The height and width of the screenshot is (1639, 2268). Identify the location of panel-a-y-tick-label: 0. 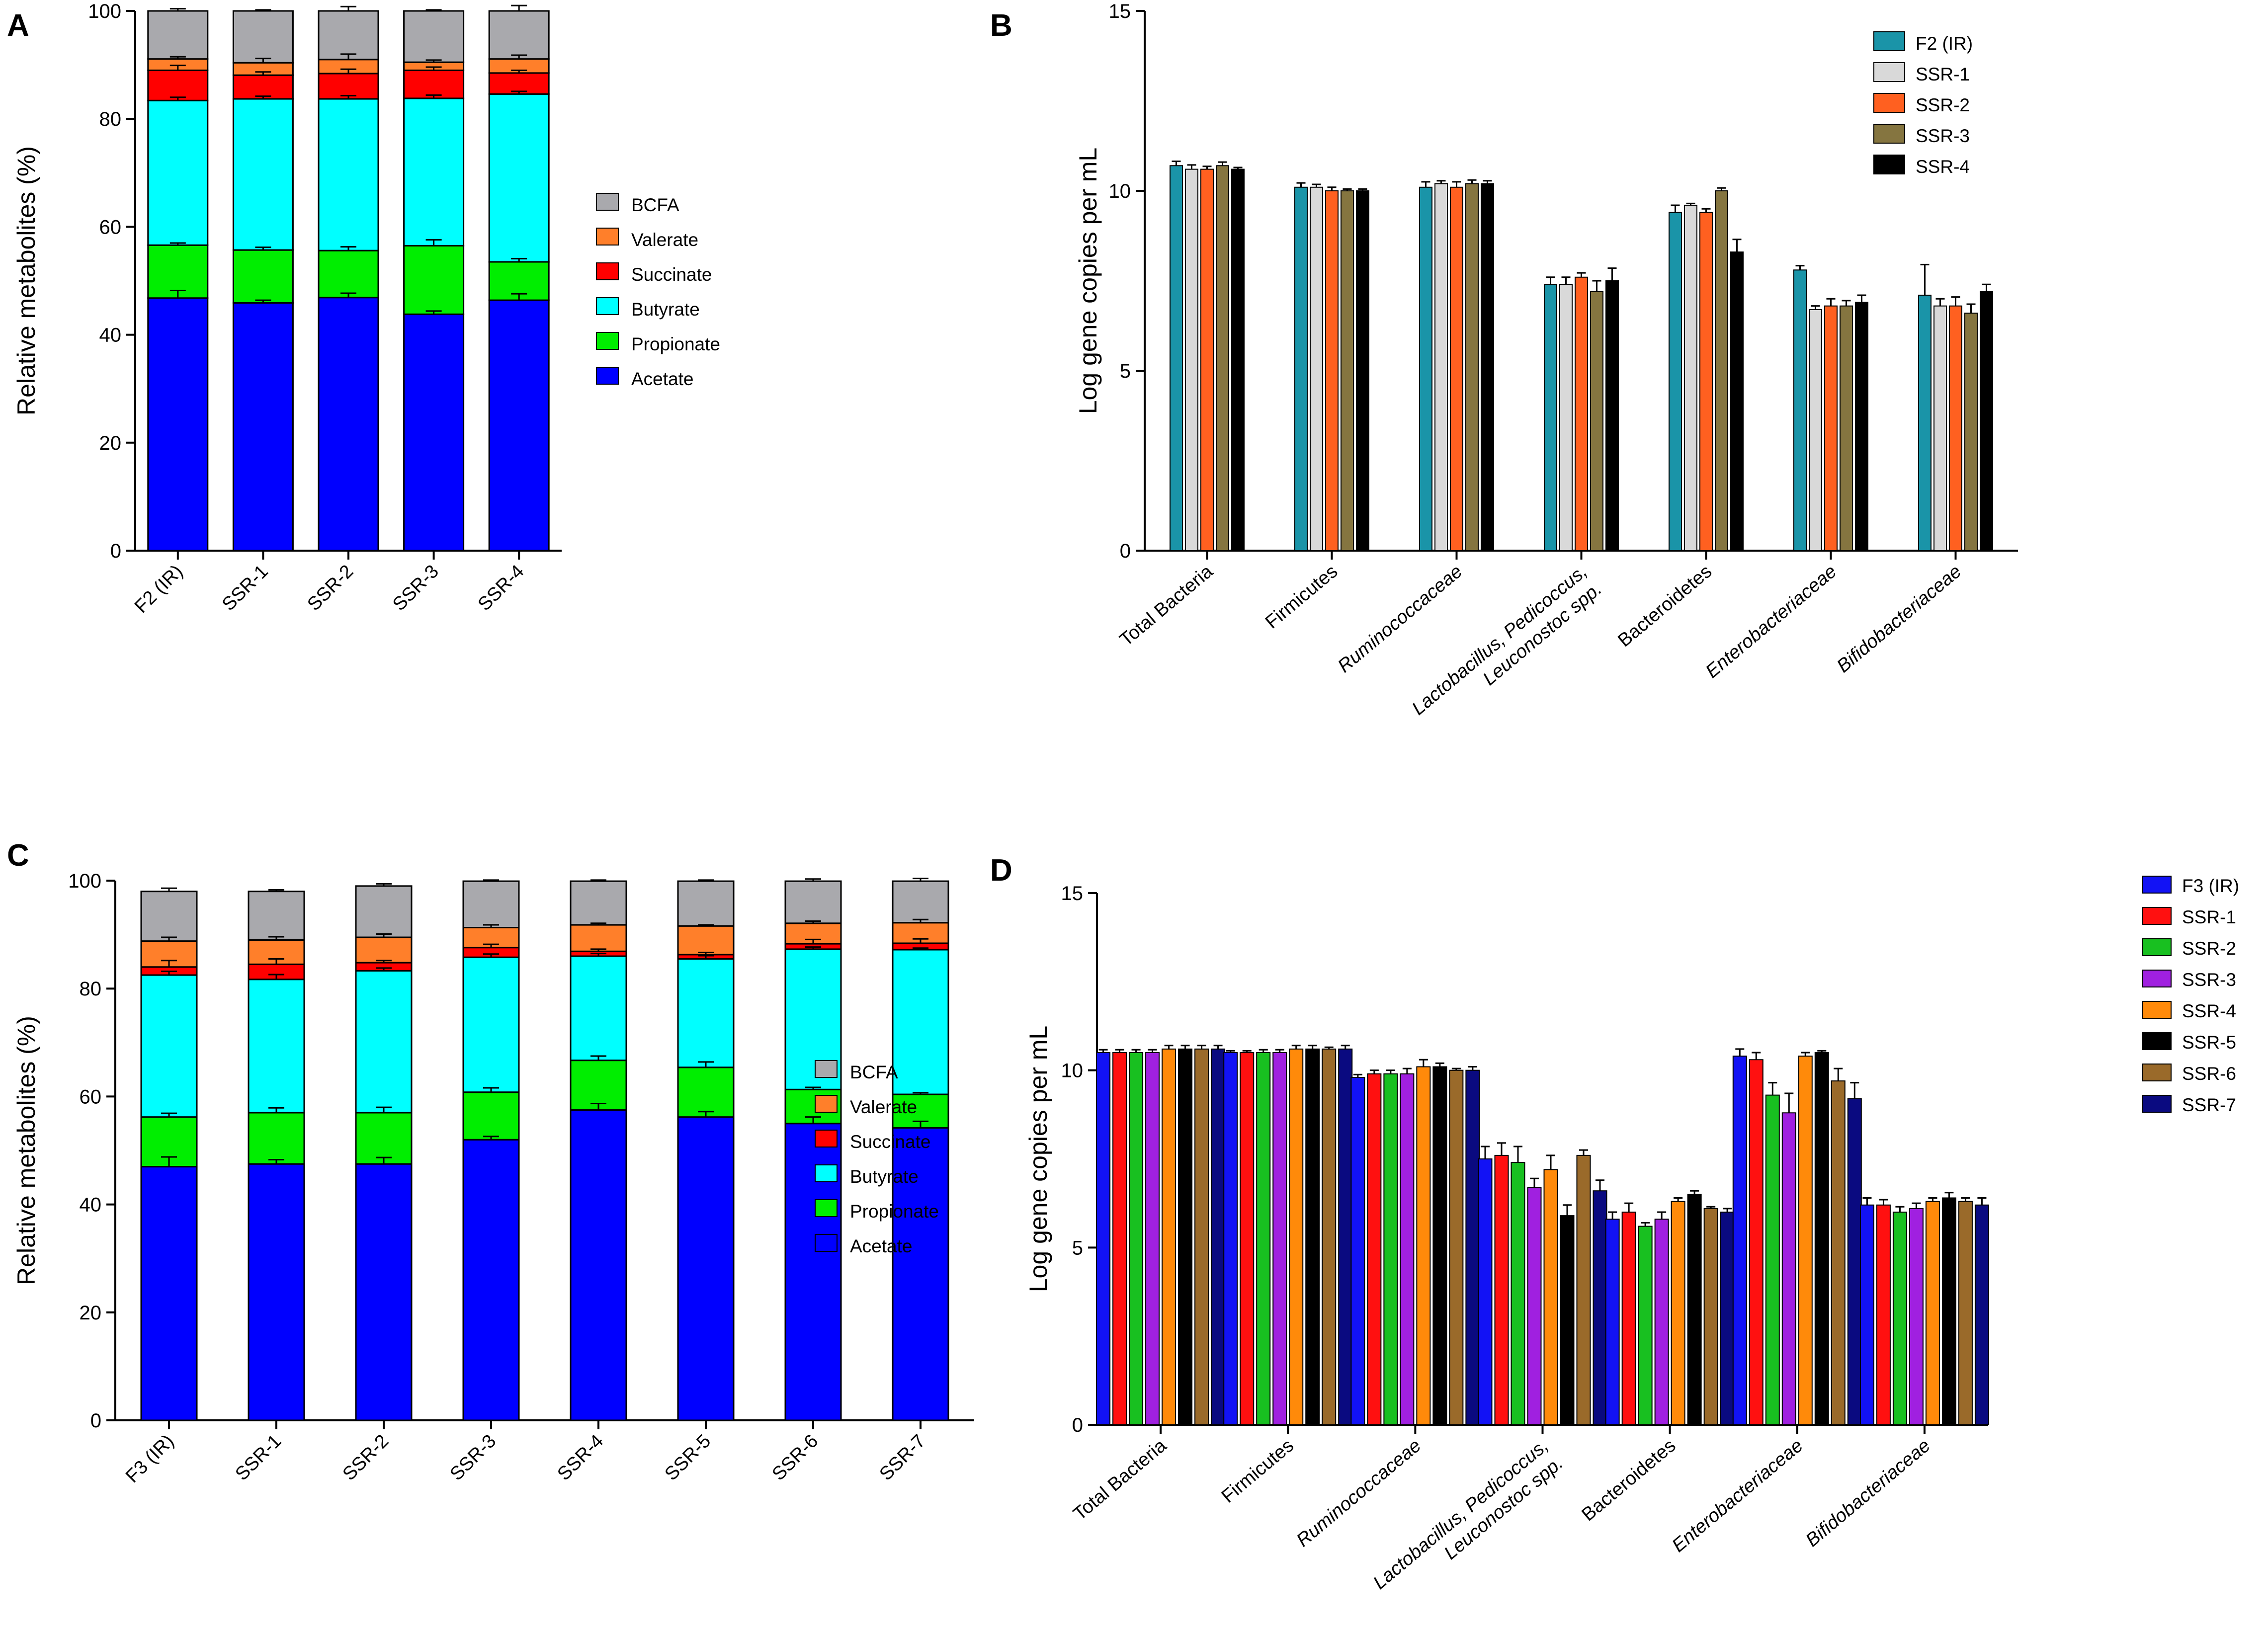
(115, 551).